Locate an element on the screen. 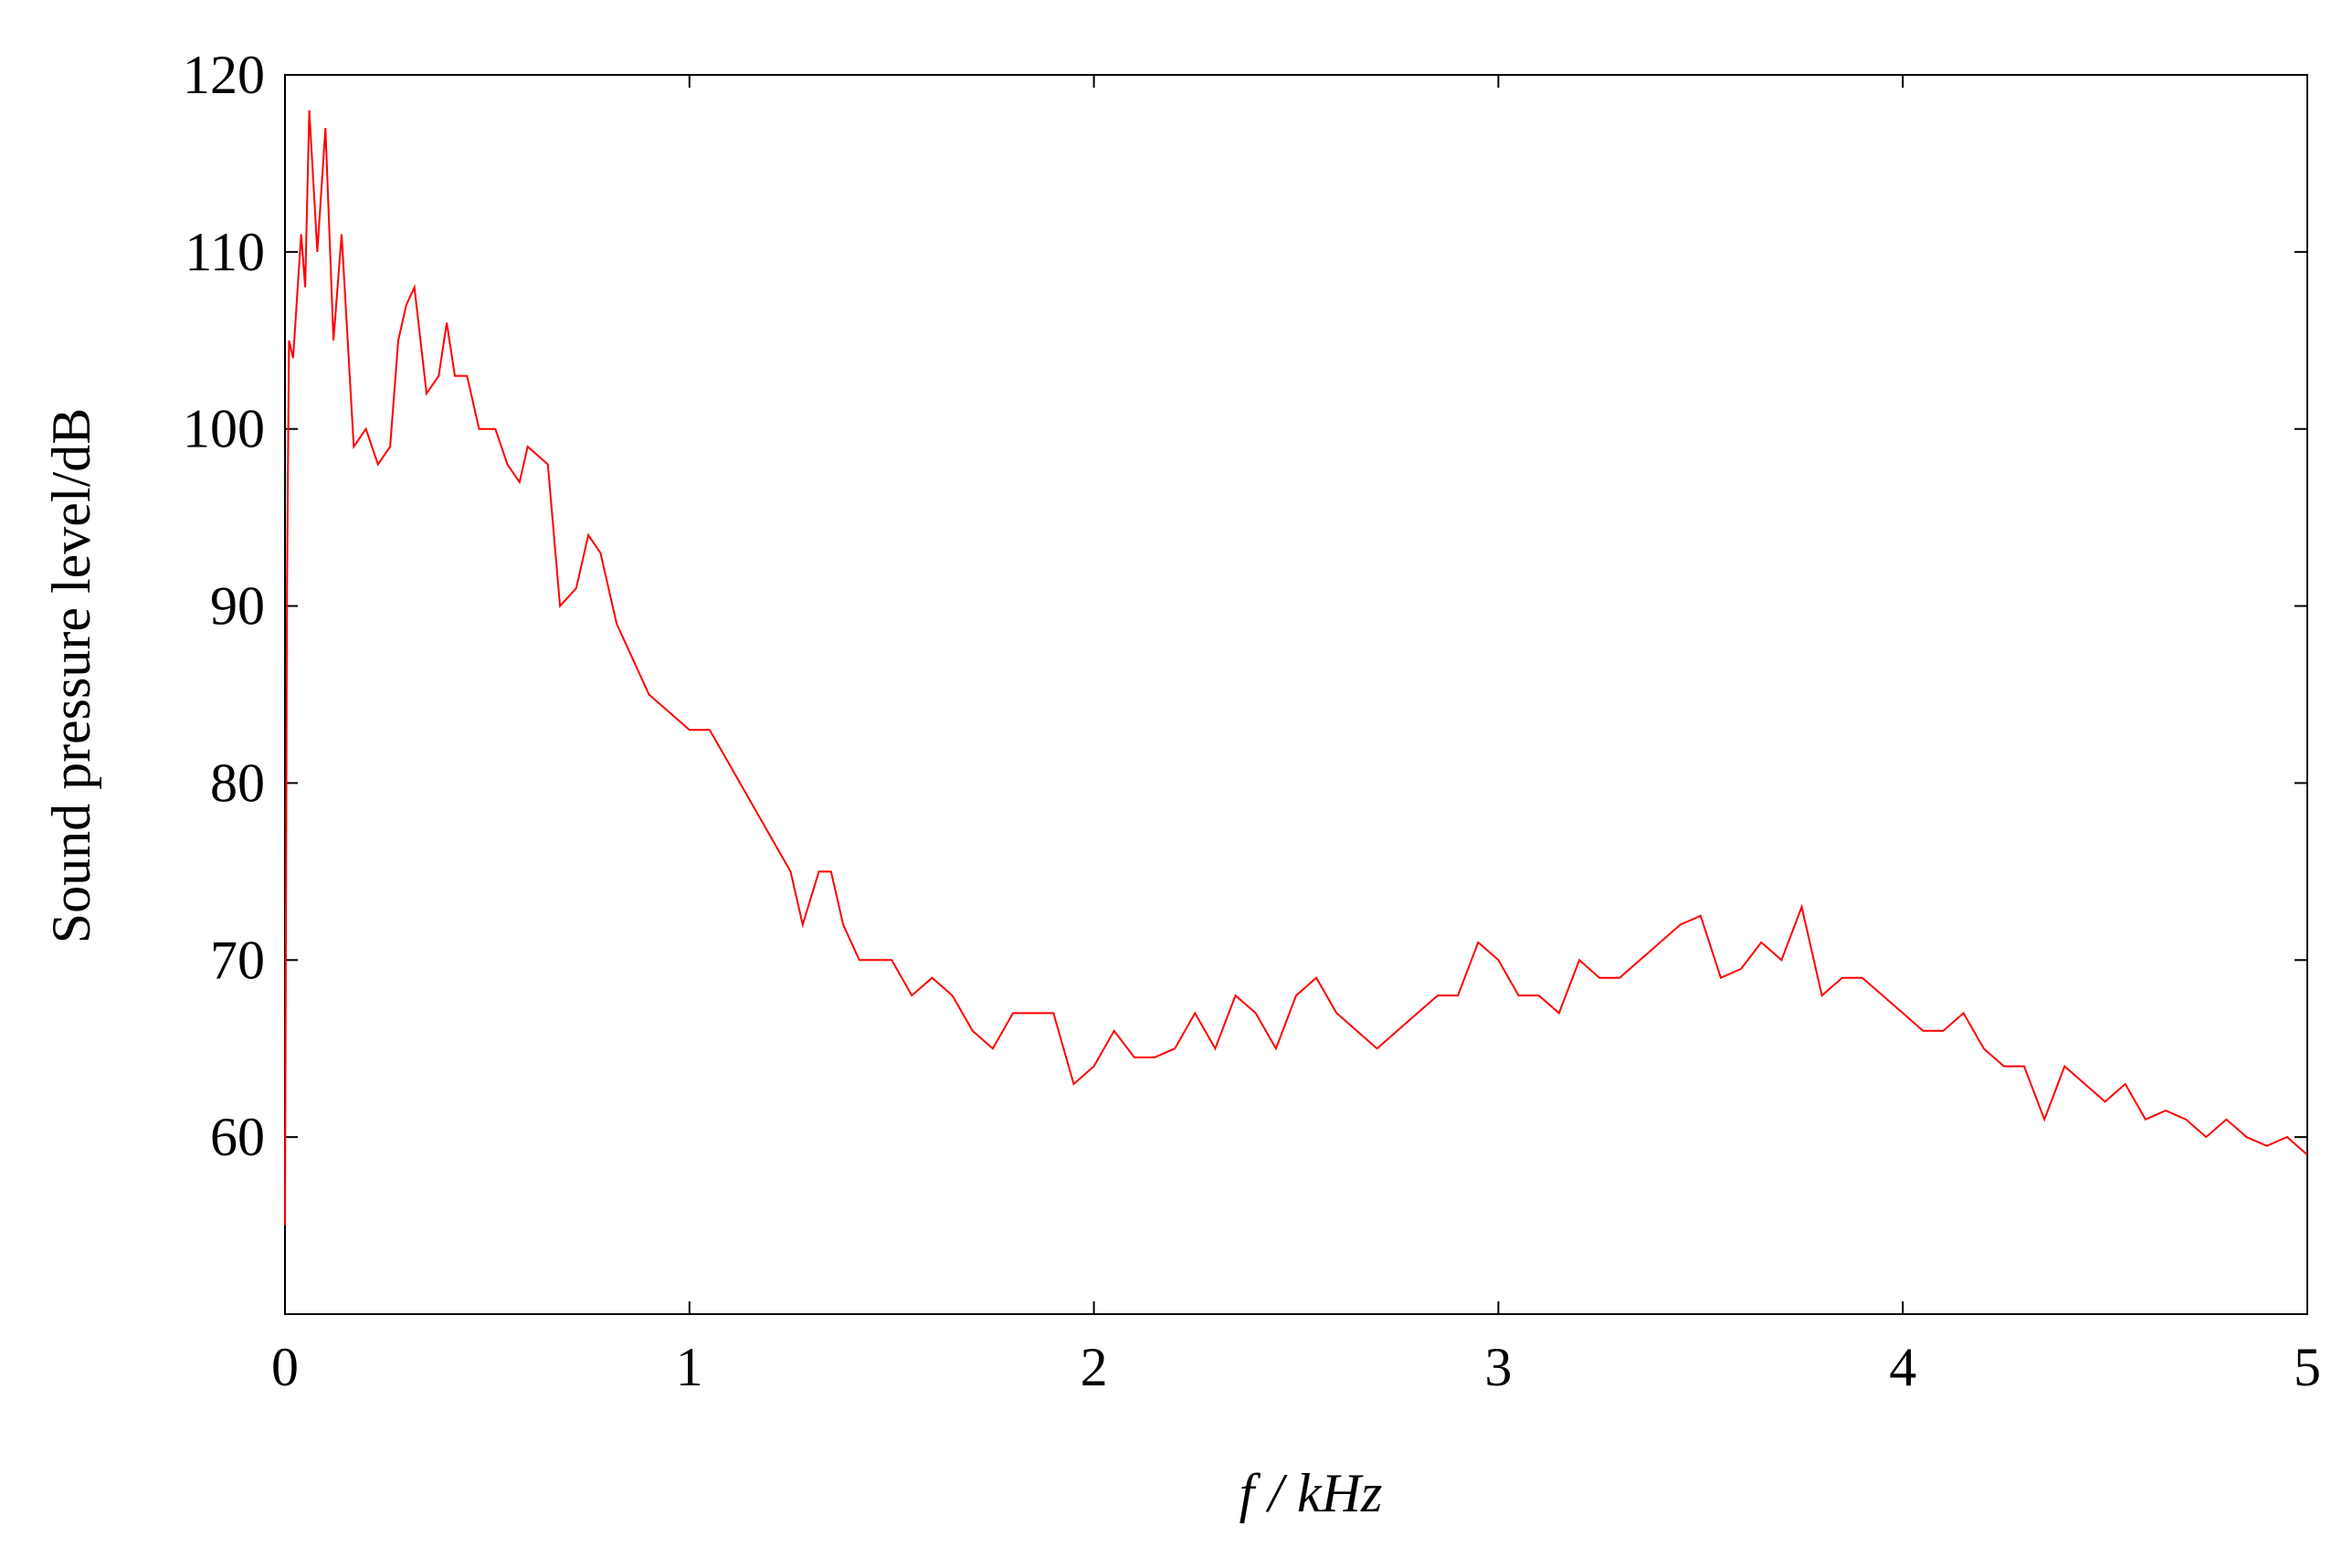  y-axis-title: Sound pressure level/dB is located at coordinates (71, 676).